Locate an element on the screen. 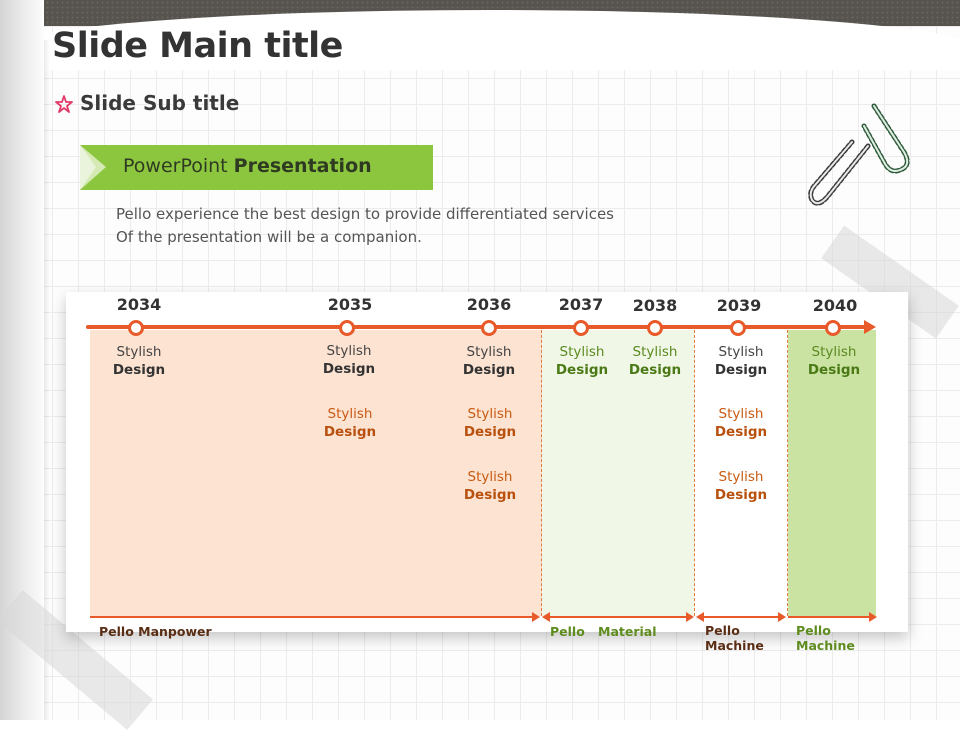 This screenshot has width=960, height=730. star-icon is located at coordinates (64, 104).